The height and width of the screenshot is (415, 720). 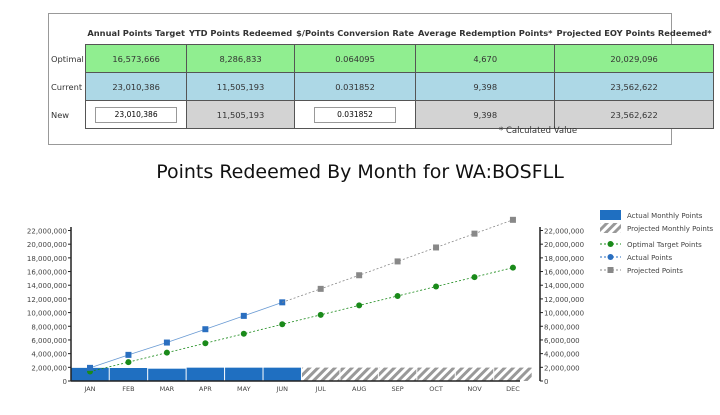 I want to click on x-tick-label: JUN, so click(x=281, y=389).